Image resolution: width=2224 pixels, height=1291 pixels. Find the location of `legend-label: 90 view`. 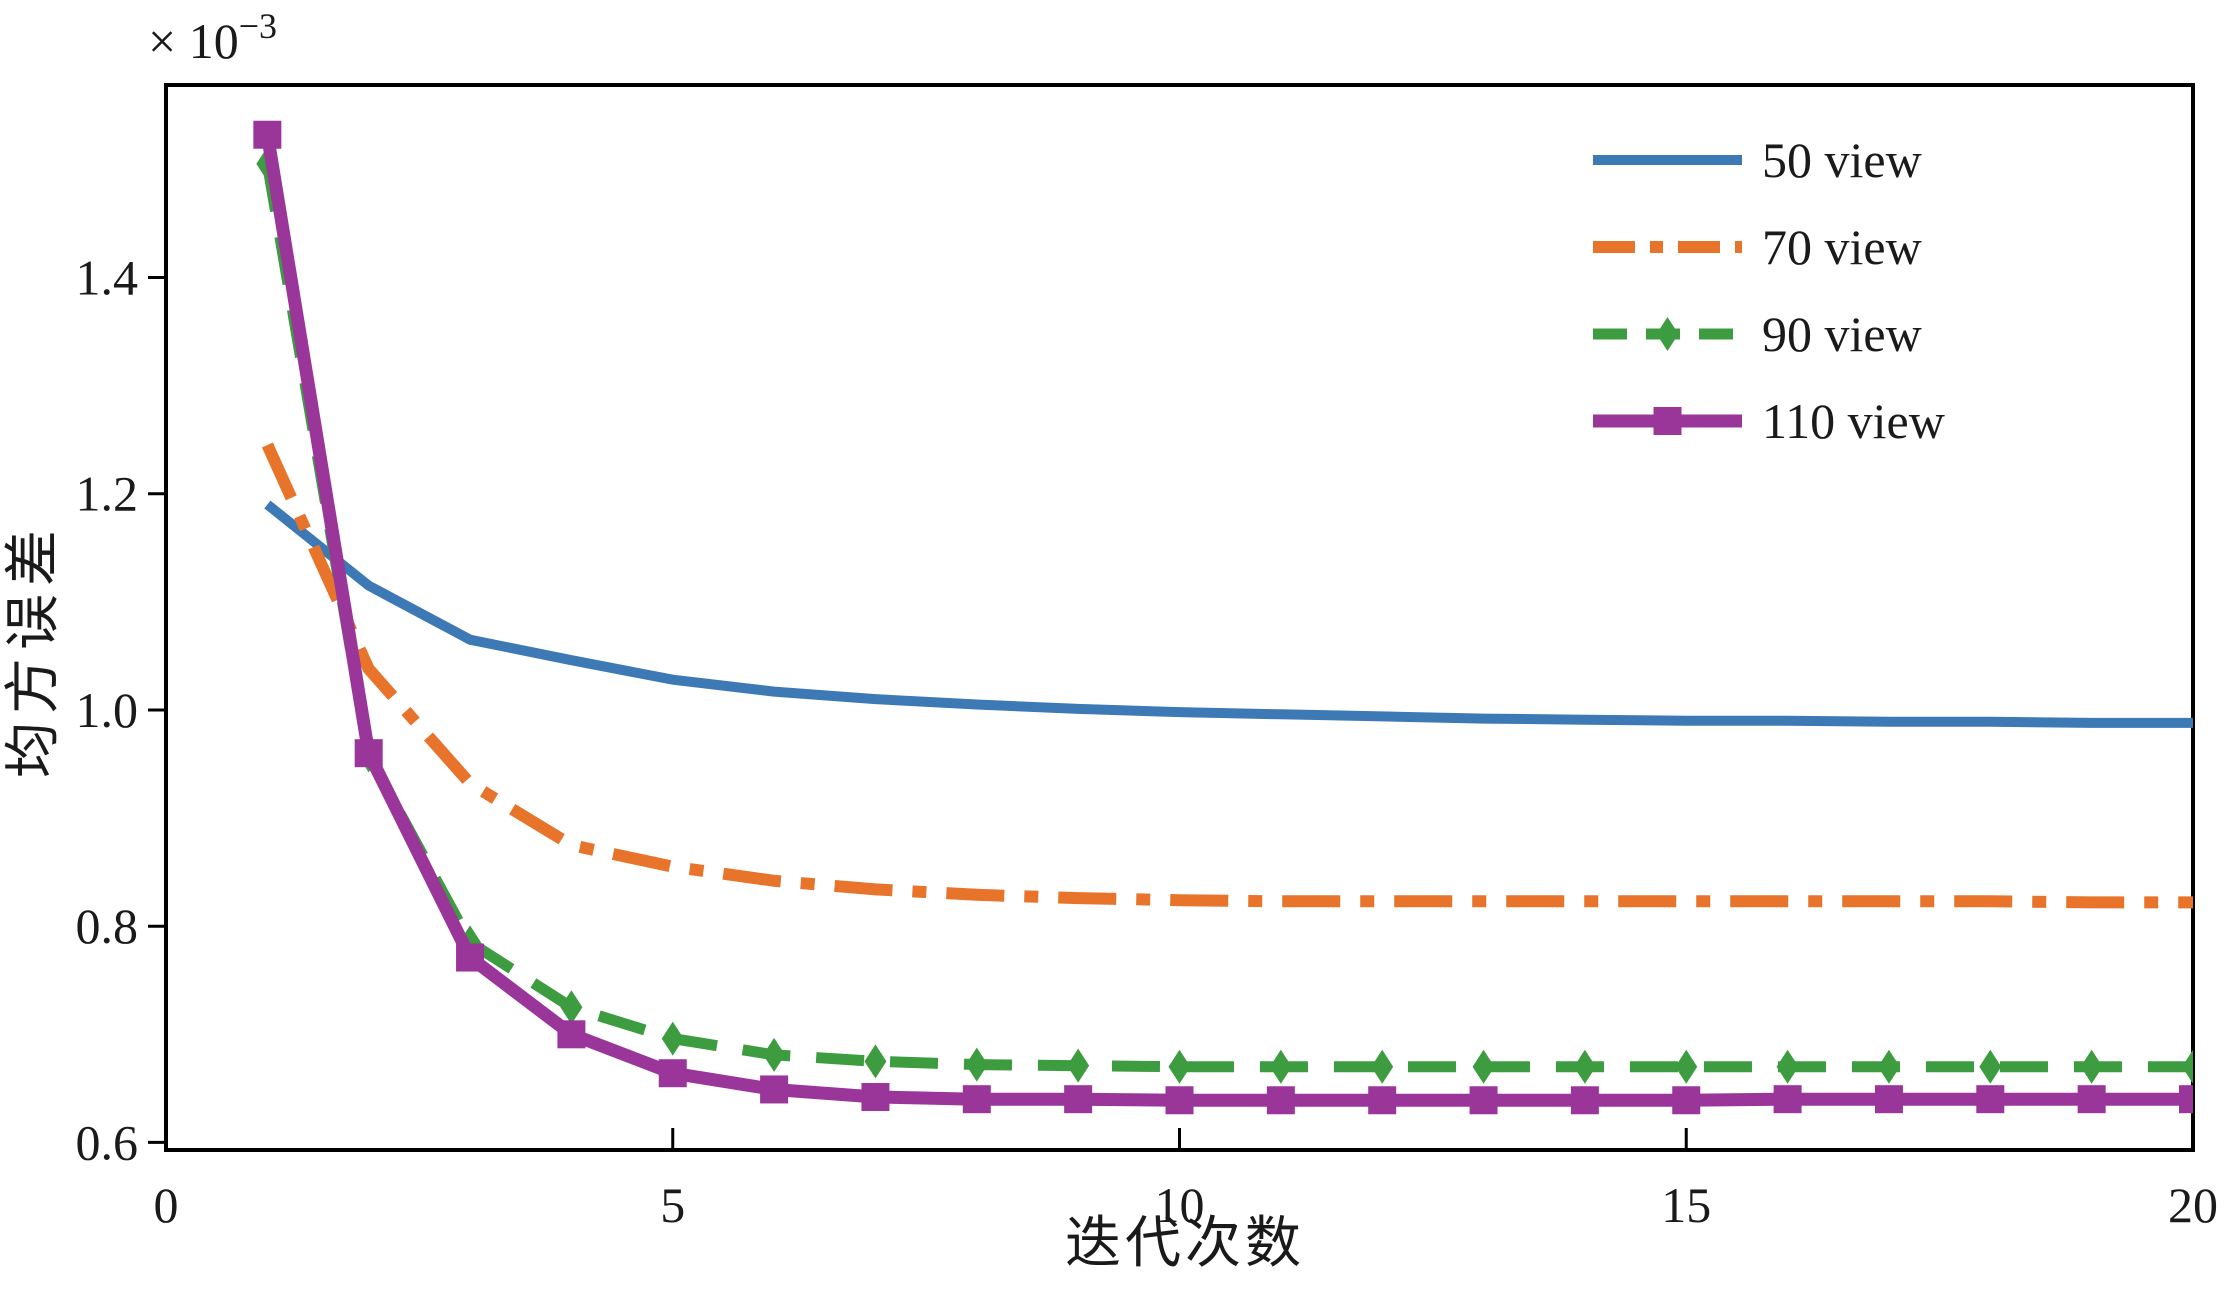

legend-label: 90 view is located at coordinates (1842, 334).